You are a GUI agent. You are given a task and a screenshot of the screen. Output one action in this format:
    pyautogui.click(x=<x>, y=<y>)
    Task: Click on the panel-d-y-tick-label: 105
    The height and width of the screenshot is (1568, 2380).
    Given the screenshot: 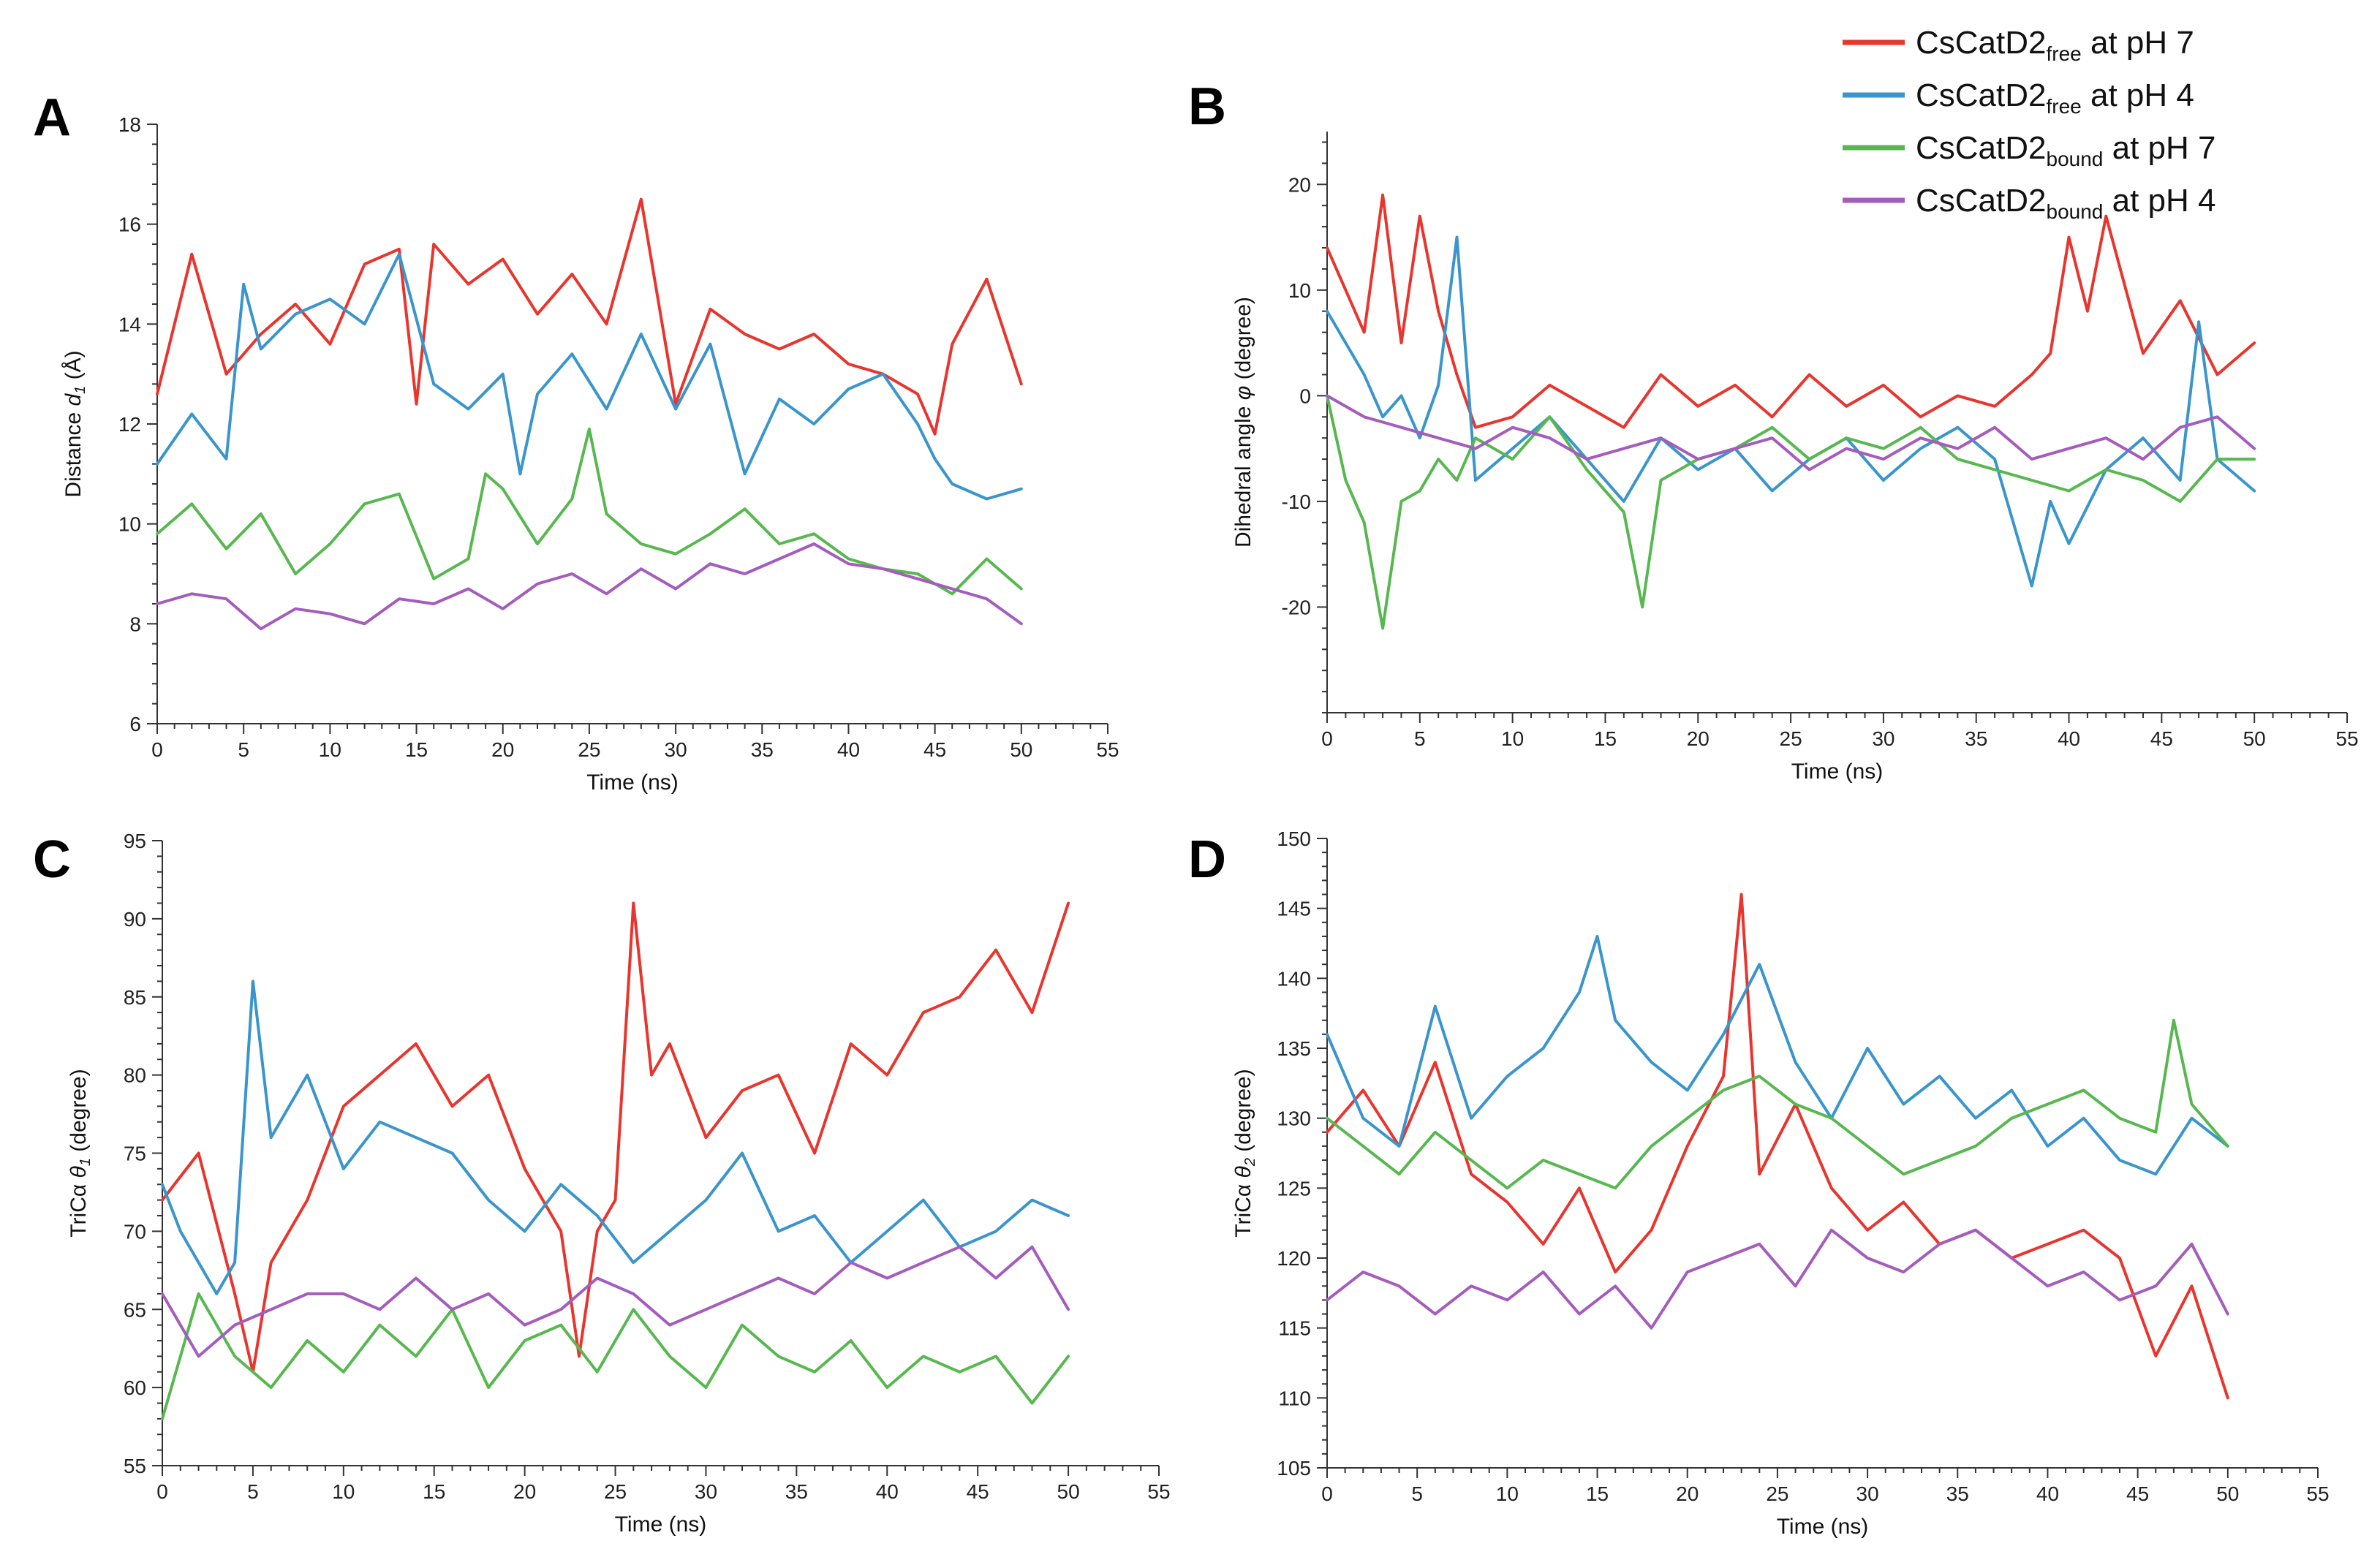 What is the action you would take?
    pyautogui.click(x=1294, y=1469)
    